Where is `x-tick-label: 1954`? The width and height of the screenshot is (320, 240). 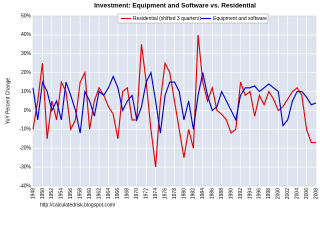
x-tick-label: 1954 is located at coordinates (62, 193).